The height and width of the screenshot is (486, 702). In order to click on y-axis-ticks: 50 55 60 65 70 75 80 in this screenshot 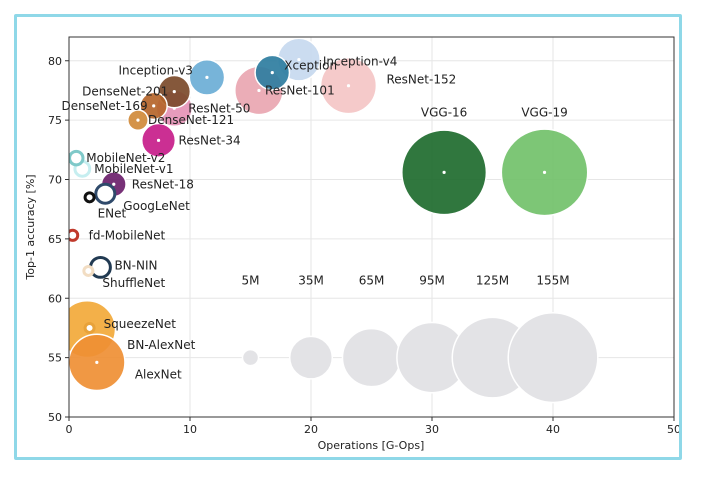, I will do `click(58, 239)`.